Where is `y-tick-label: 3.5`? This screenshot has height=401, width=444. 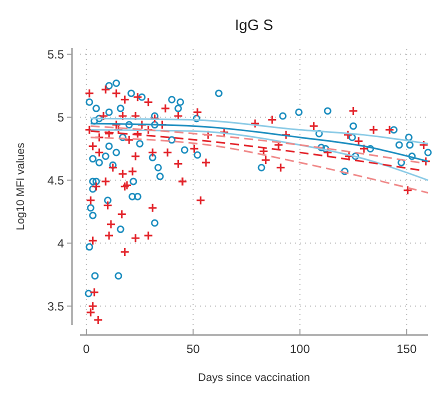
y-tick-label: 3.5 is located at coordinates (55, 306).